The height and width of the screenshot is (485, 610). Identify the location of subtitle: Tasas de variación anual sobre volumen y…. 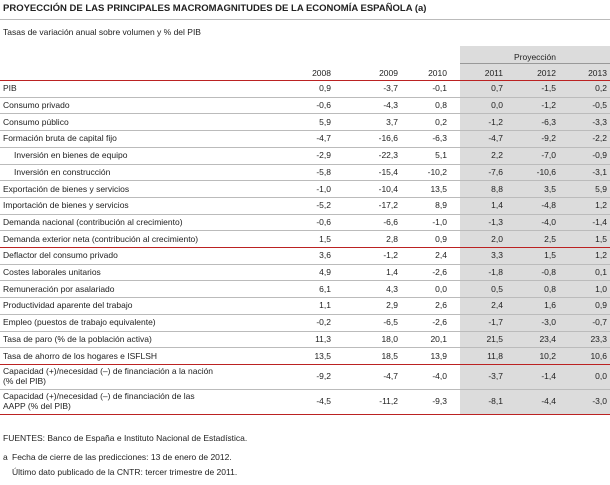
(102, 32).